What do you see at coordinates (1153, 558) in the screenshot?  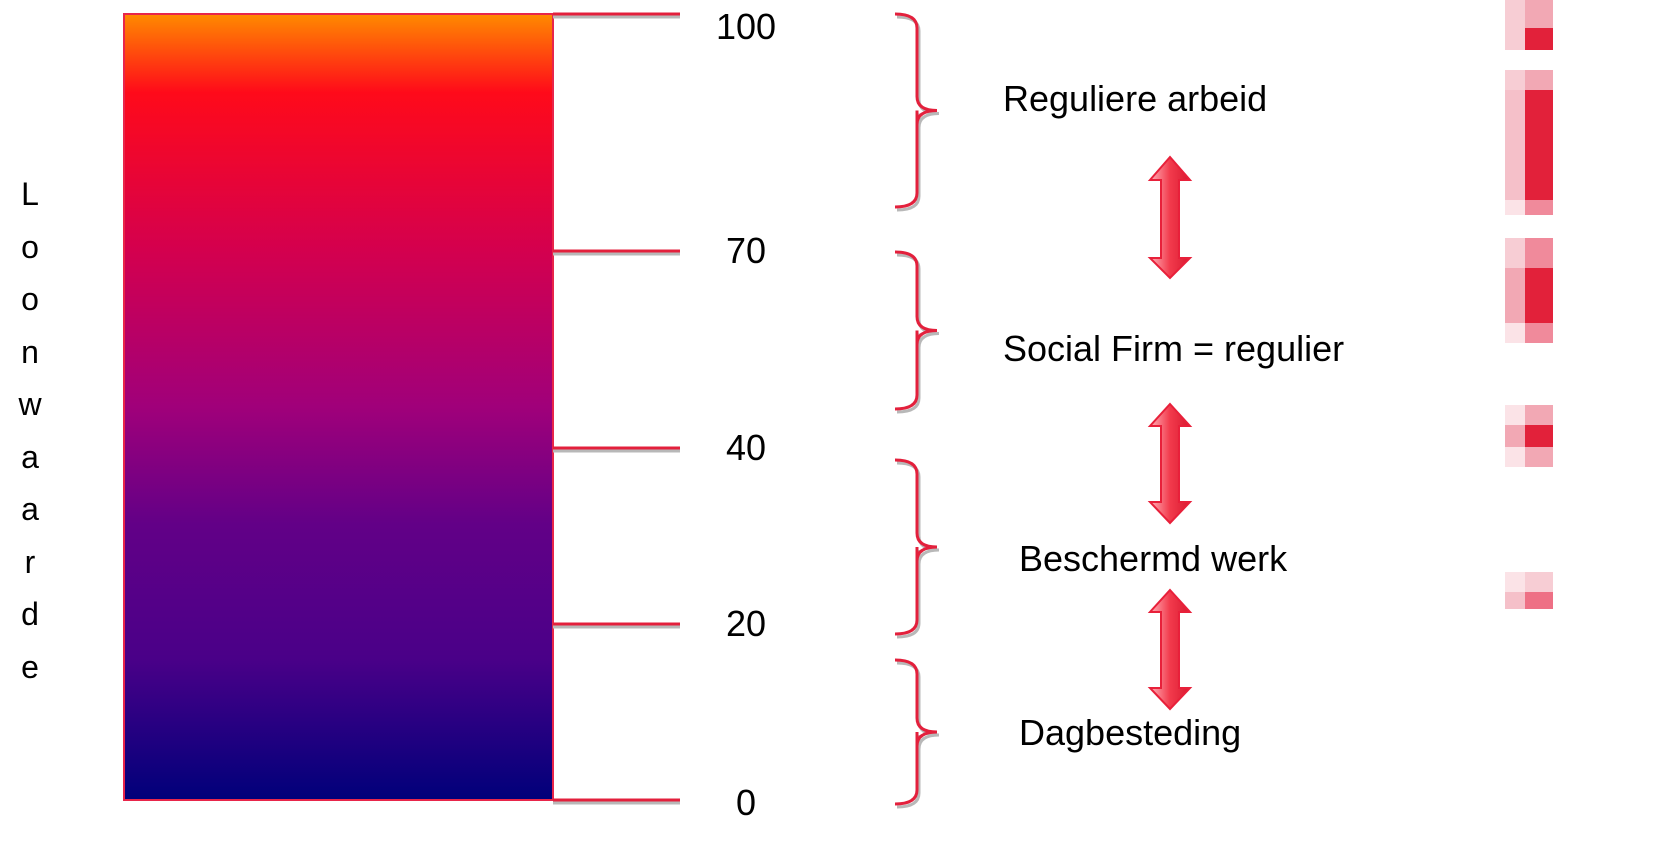 I see `category-label-3: Beschermd werk` at bounding box center [1153, 558].